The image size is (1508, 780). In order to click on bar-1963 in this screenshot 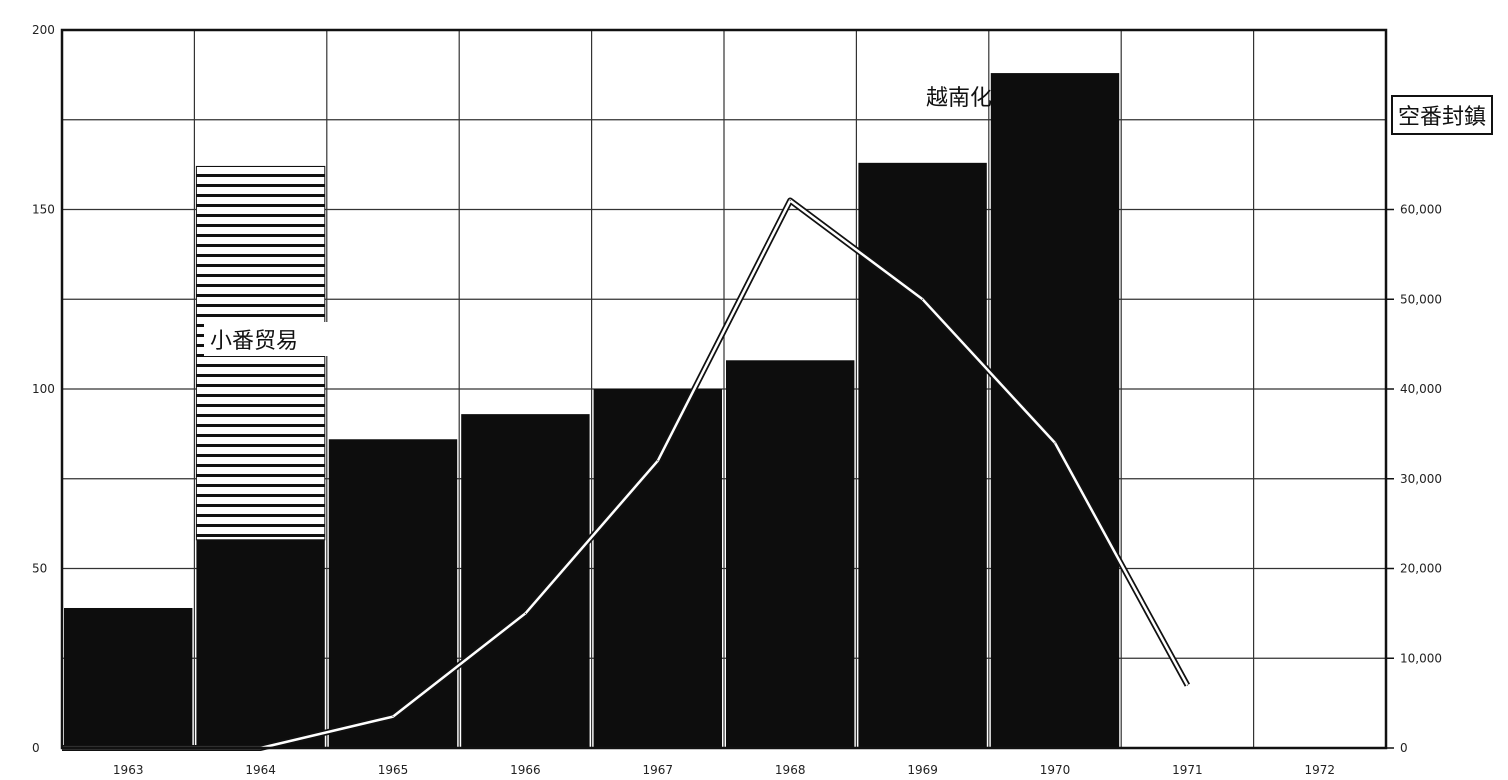, I will do `click(128, 677)`.